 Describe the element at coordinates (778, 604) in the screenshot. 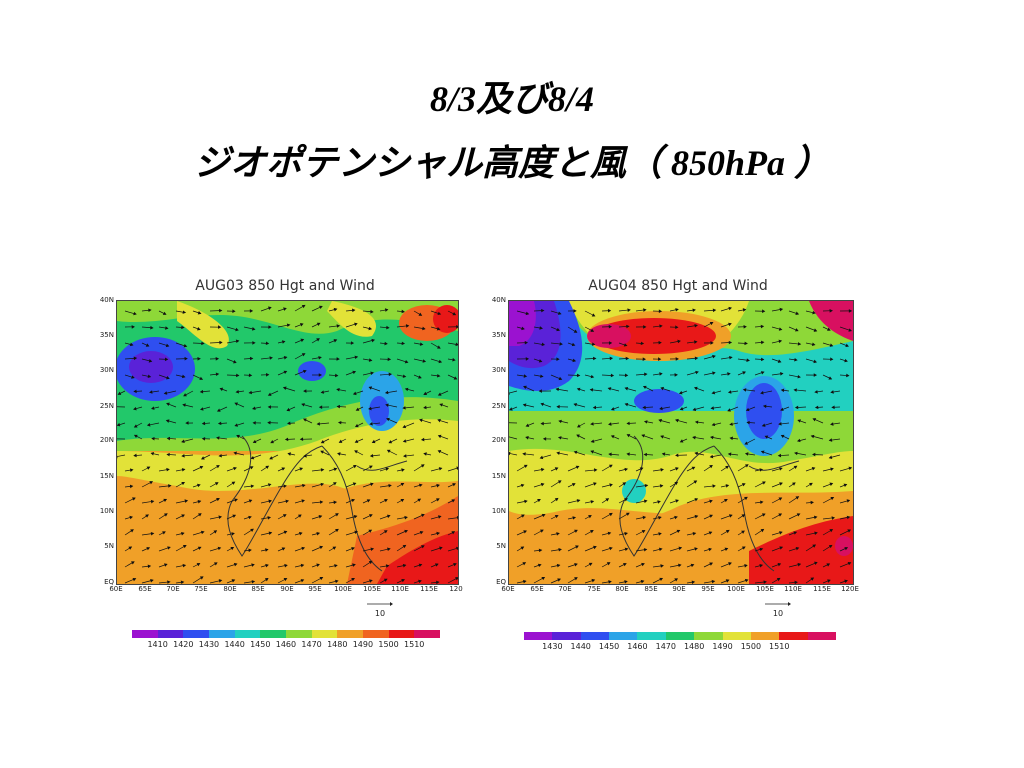

I see `vector-scale-arrow-icon` at that location.